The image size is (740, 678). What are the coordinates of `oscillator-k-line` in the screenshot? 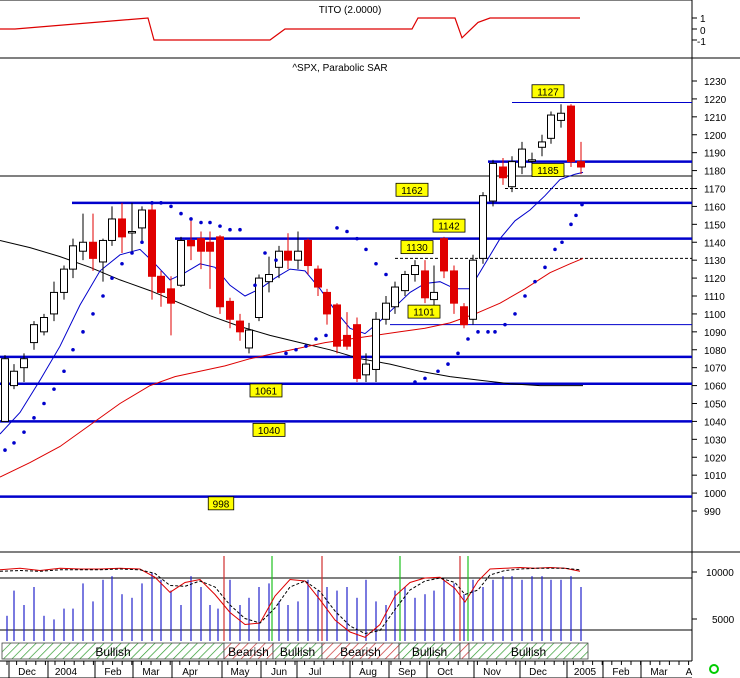 It's located at (290, 602).